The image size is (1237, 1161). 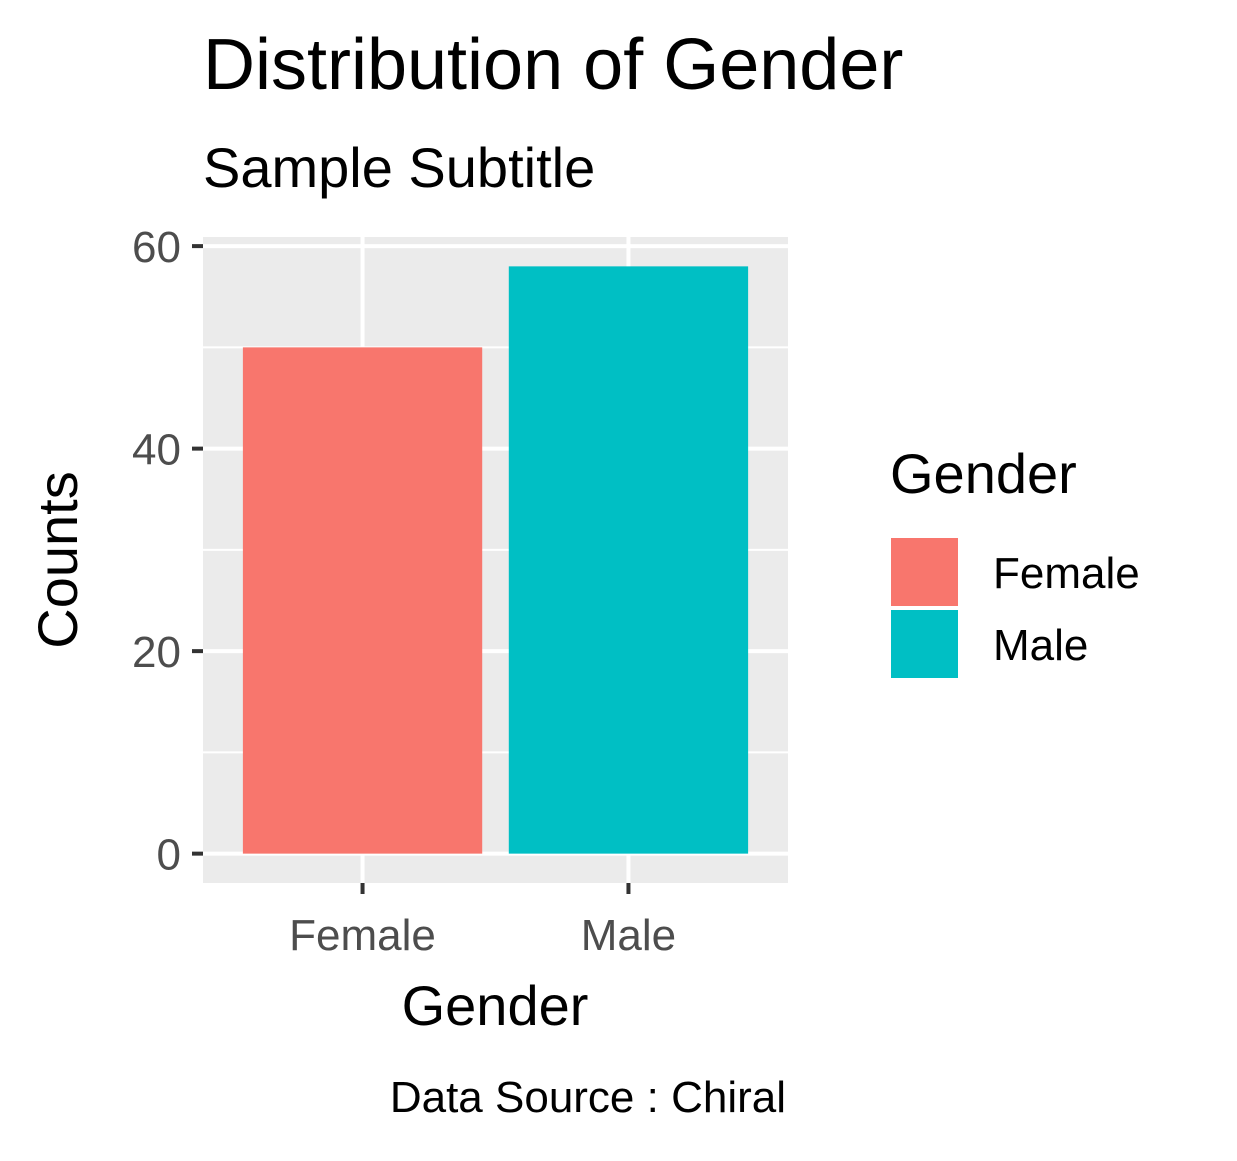 I want to click on x-tick-label: Female, so click(x=362, y=935).